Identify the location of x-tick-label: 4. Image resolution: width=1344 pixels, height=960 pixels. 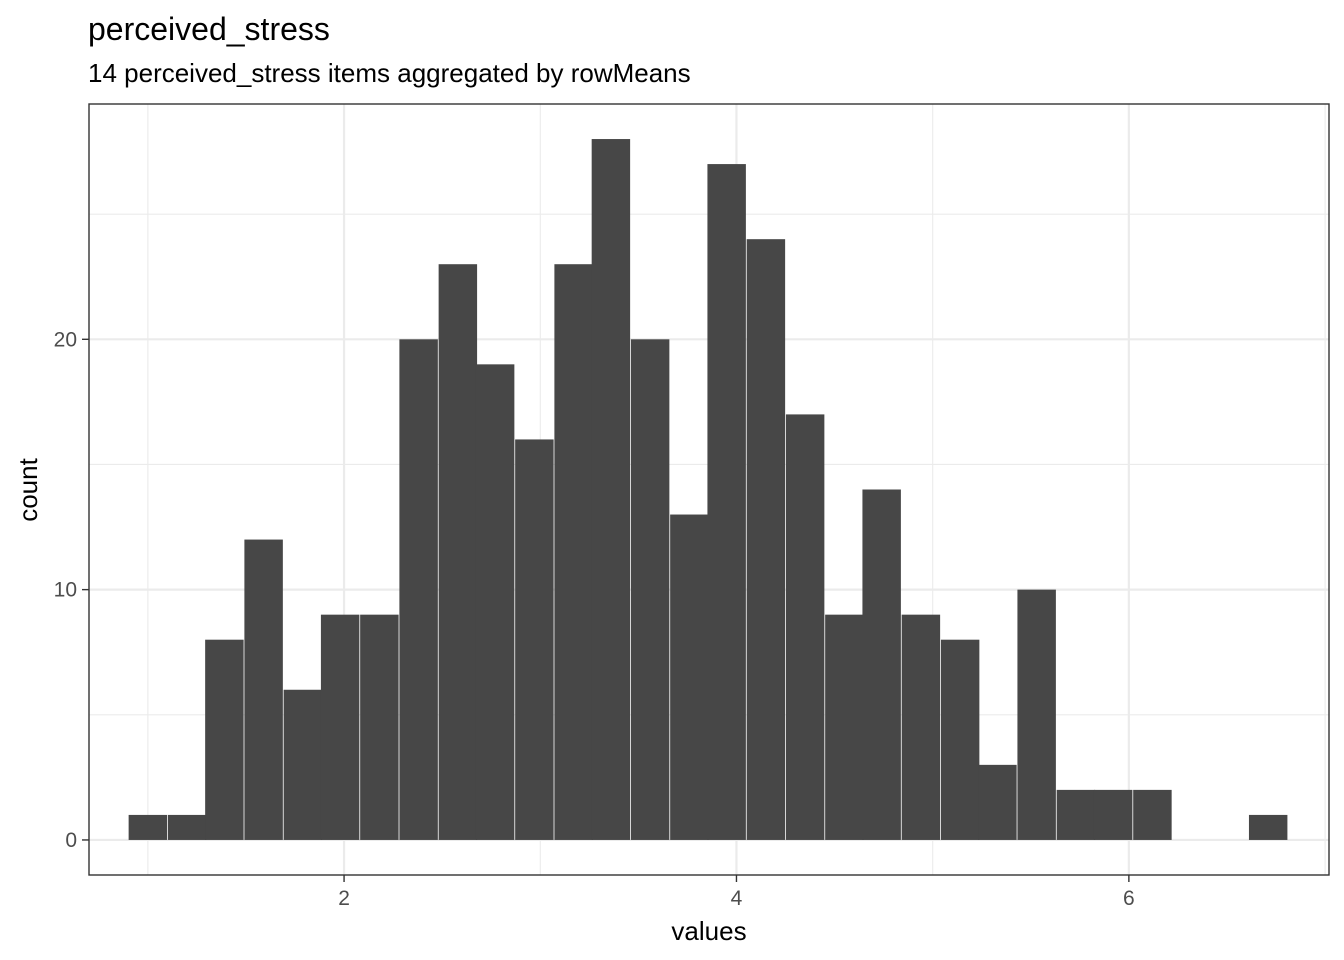
(737, 898).